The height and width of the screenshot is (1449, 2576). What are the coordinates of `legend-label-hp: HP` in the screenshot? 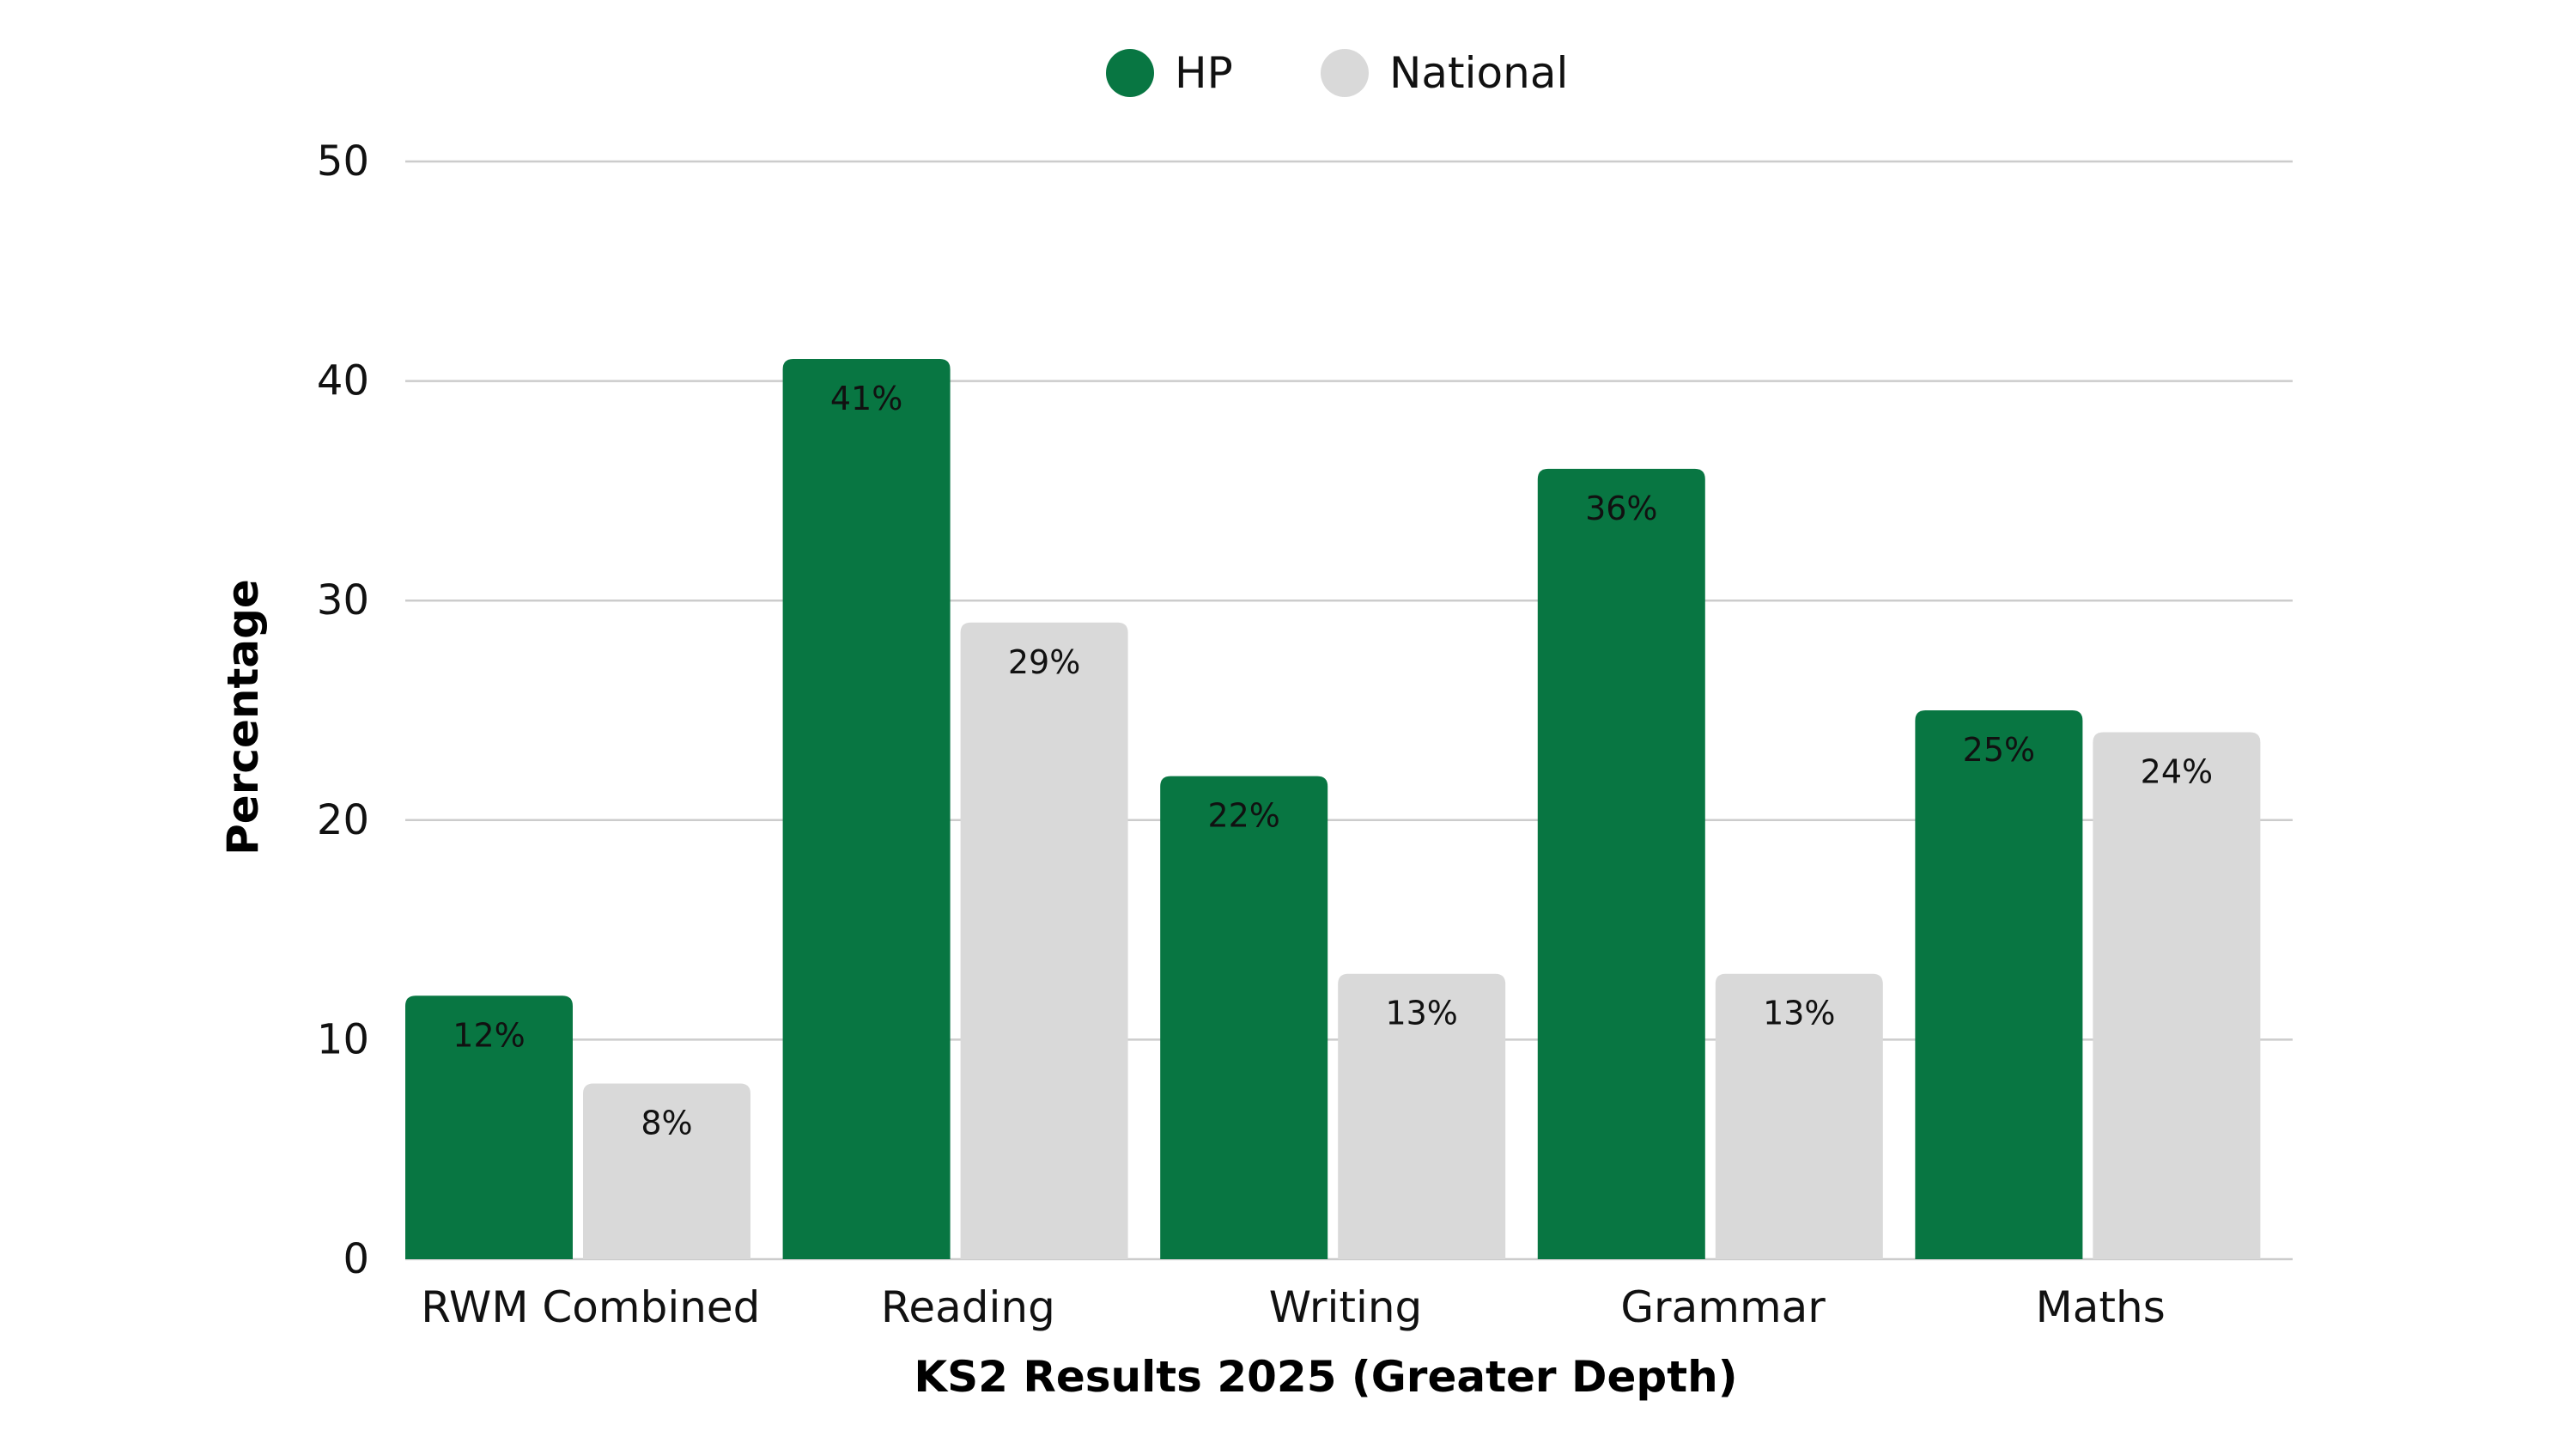 It's located at (1204, 73).